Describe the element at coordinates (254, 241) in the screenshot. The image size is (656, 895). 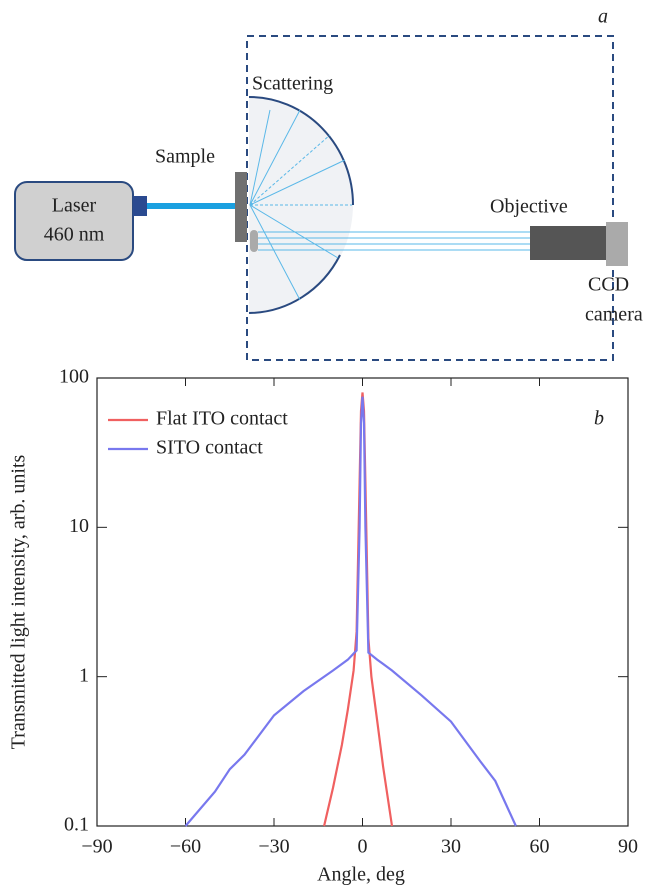
I see `aperture` at that location.